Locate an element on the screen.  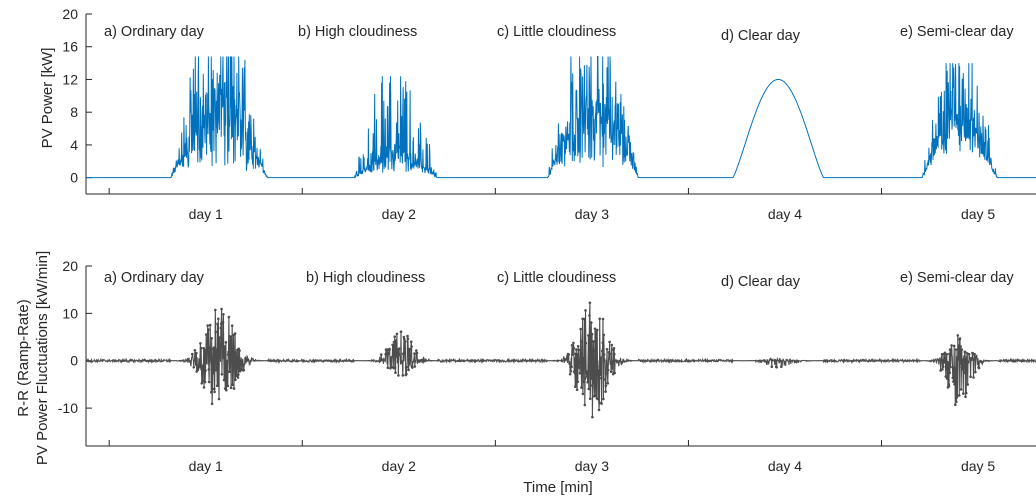
y-tick-label: 10 is located at coordinates (70, 313).